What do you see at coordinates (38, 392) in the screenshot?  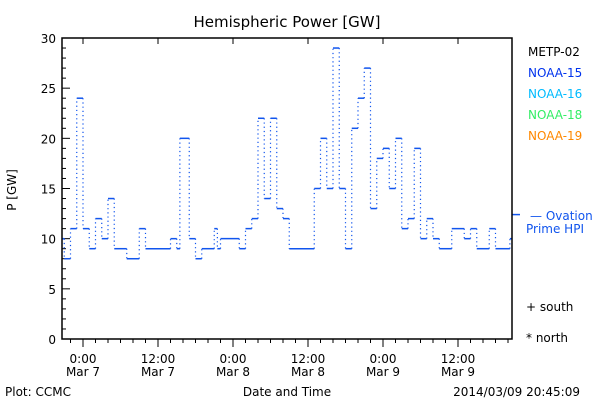 I see `footer-left: Plot: CCMC` at bounding box center [38, 392].